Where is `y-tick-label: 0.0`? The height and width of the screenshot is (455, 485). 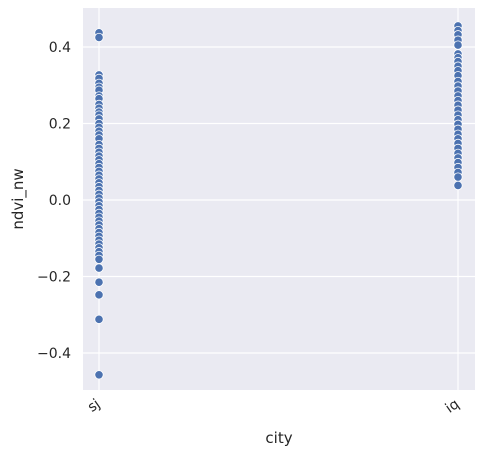 y-tick-label: 0.0 is located at coordinates (60, 201).